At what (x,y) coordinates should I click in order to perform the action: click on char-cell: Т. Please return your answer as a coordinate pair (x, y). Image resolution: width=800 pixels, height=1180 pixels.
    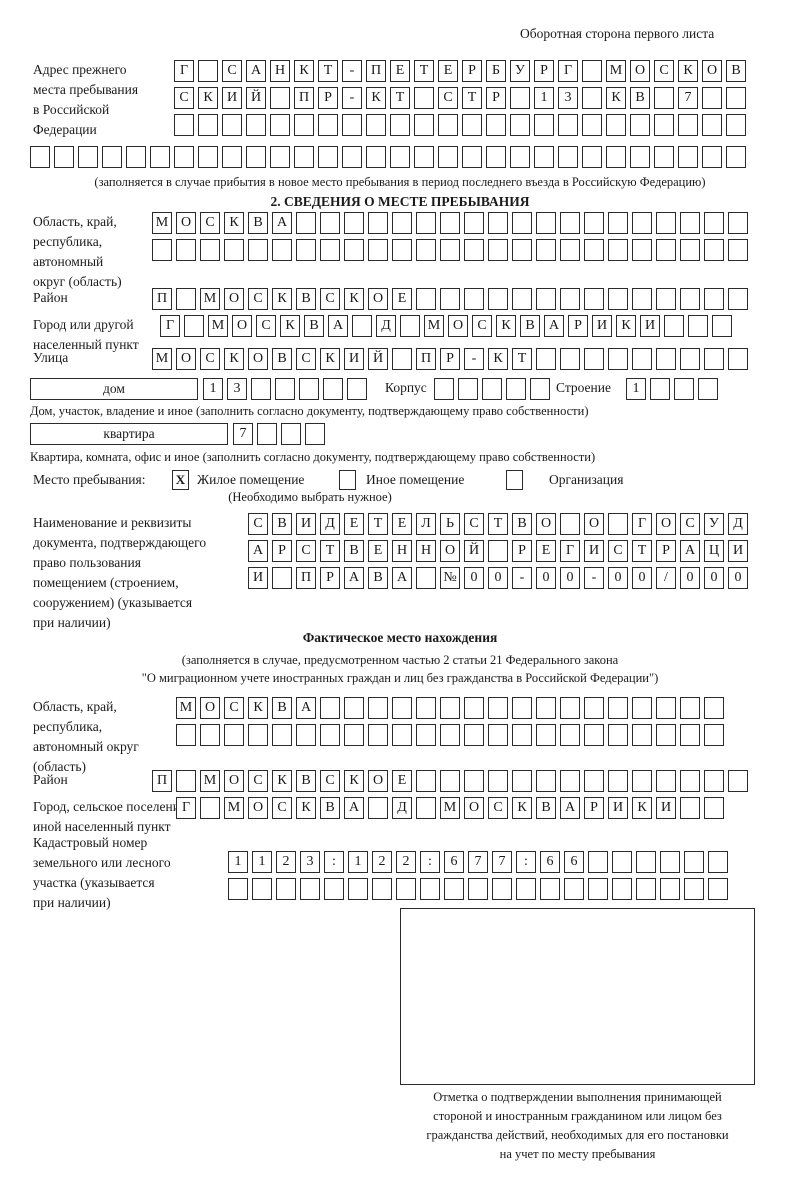
    Looking at the image, I should click on (472, 98).